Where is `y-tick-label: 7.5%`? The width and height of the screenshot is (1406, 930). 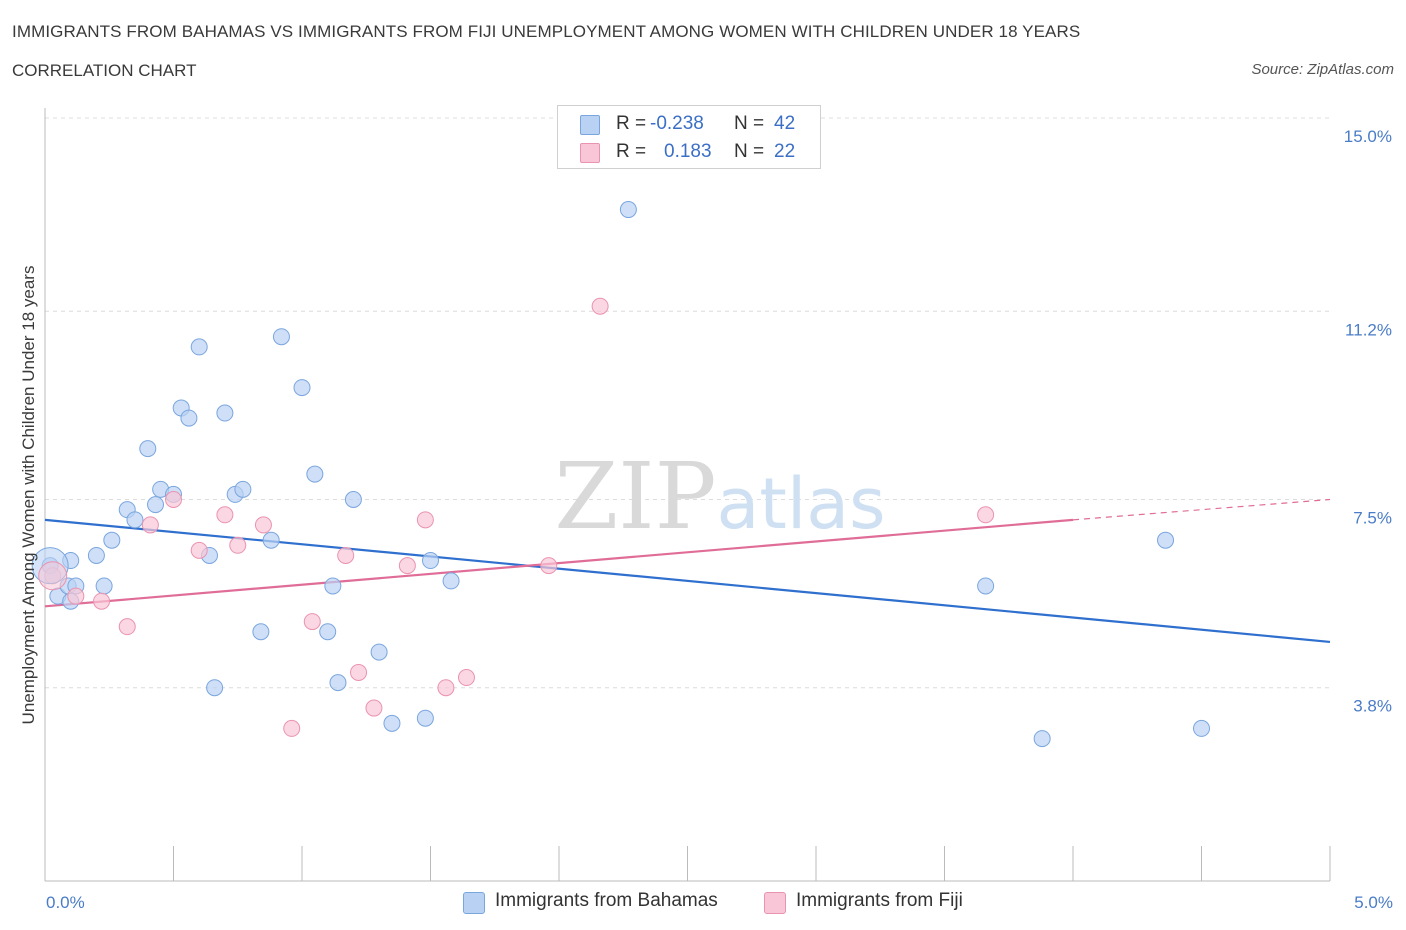 y-tick-label: 7.5% is located at coordinates (1372, 518).